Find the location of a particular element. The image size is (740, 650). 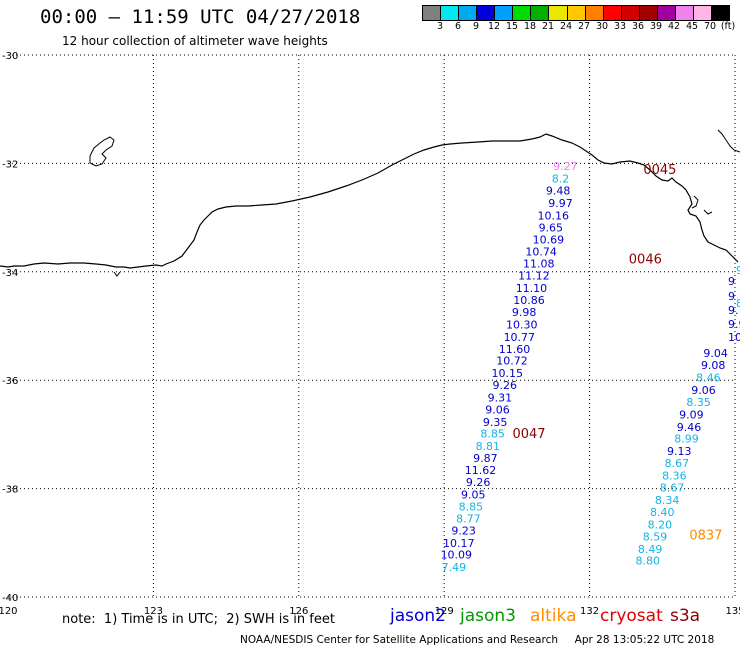

pass-time-label: 0046 is located at coordinates (645, 259).